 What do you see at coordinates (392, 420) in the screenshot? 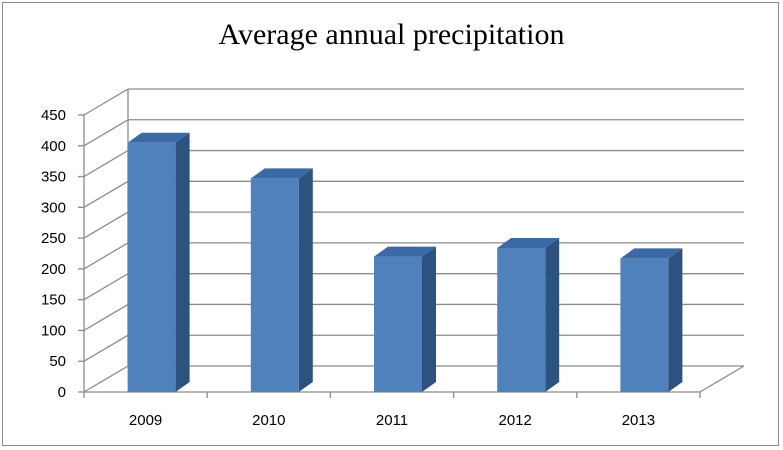
I see `x-tick-label: 2011` at bounding box center [392, 420].